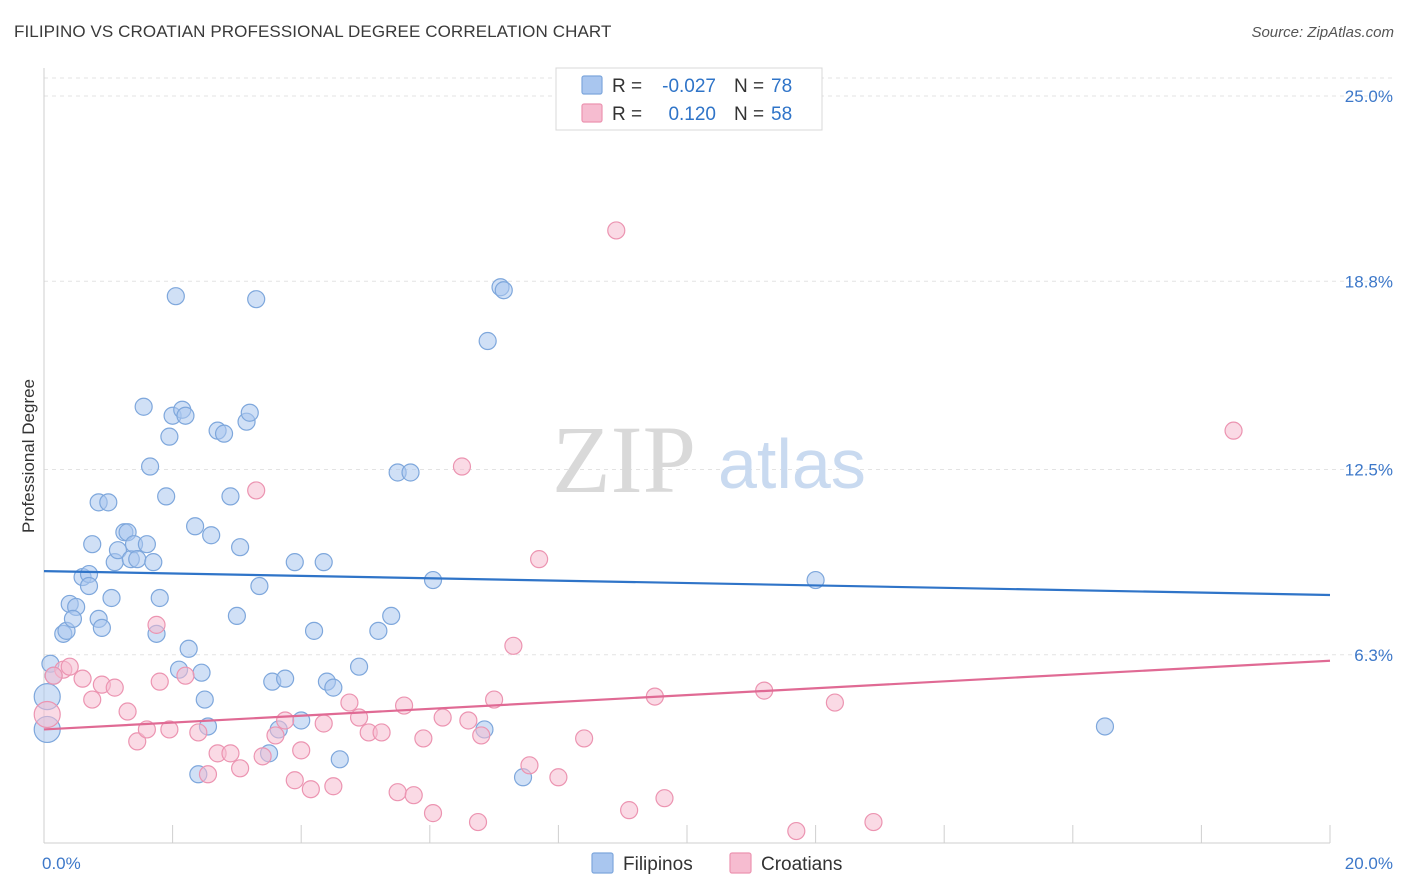  I want to click on y-tick-label-2: 18.8%, so click(1369, 281).